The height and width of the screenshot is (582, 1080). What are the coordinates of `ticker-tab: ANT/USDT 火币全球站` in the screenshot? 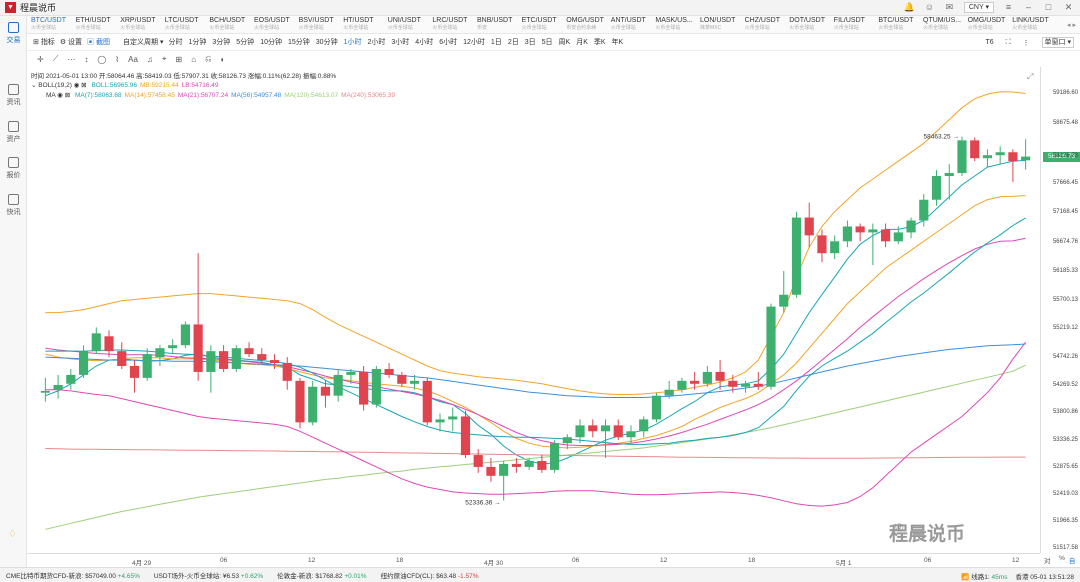 It's located at (633, 24).